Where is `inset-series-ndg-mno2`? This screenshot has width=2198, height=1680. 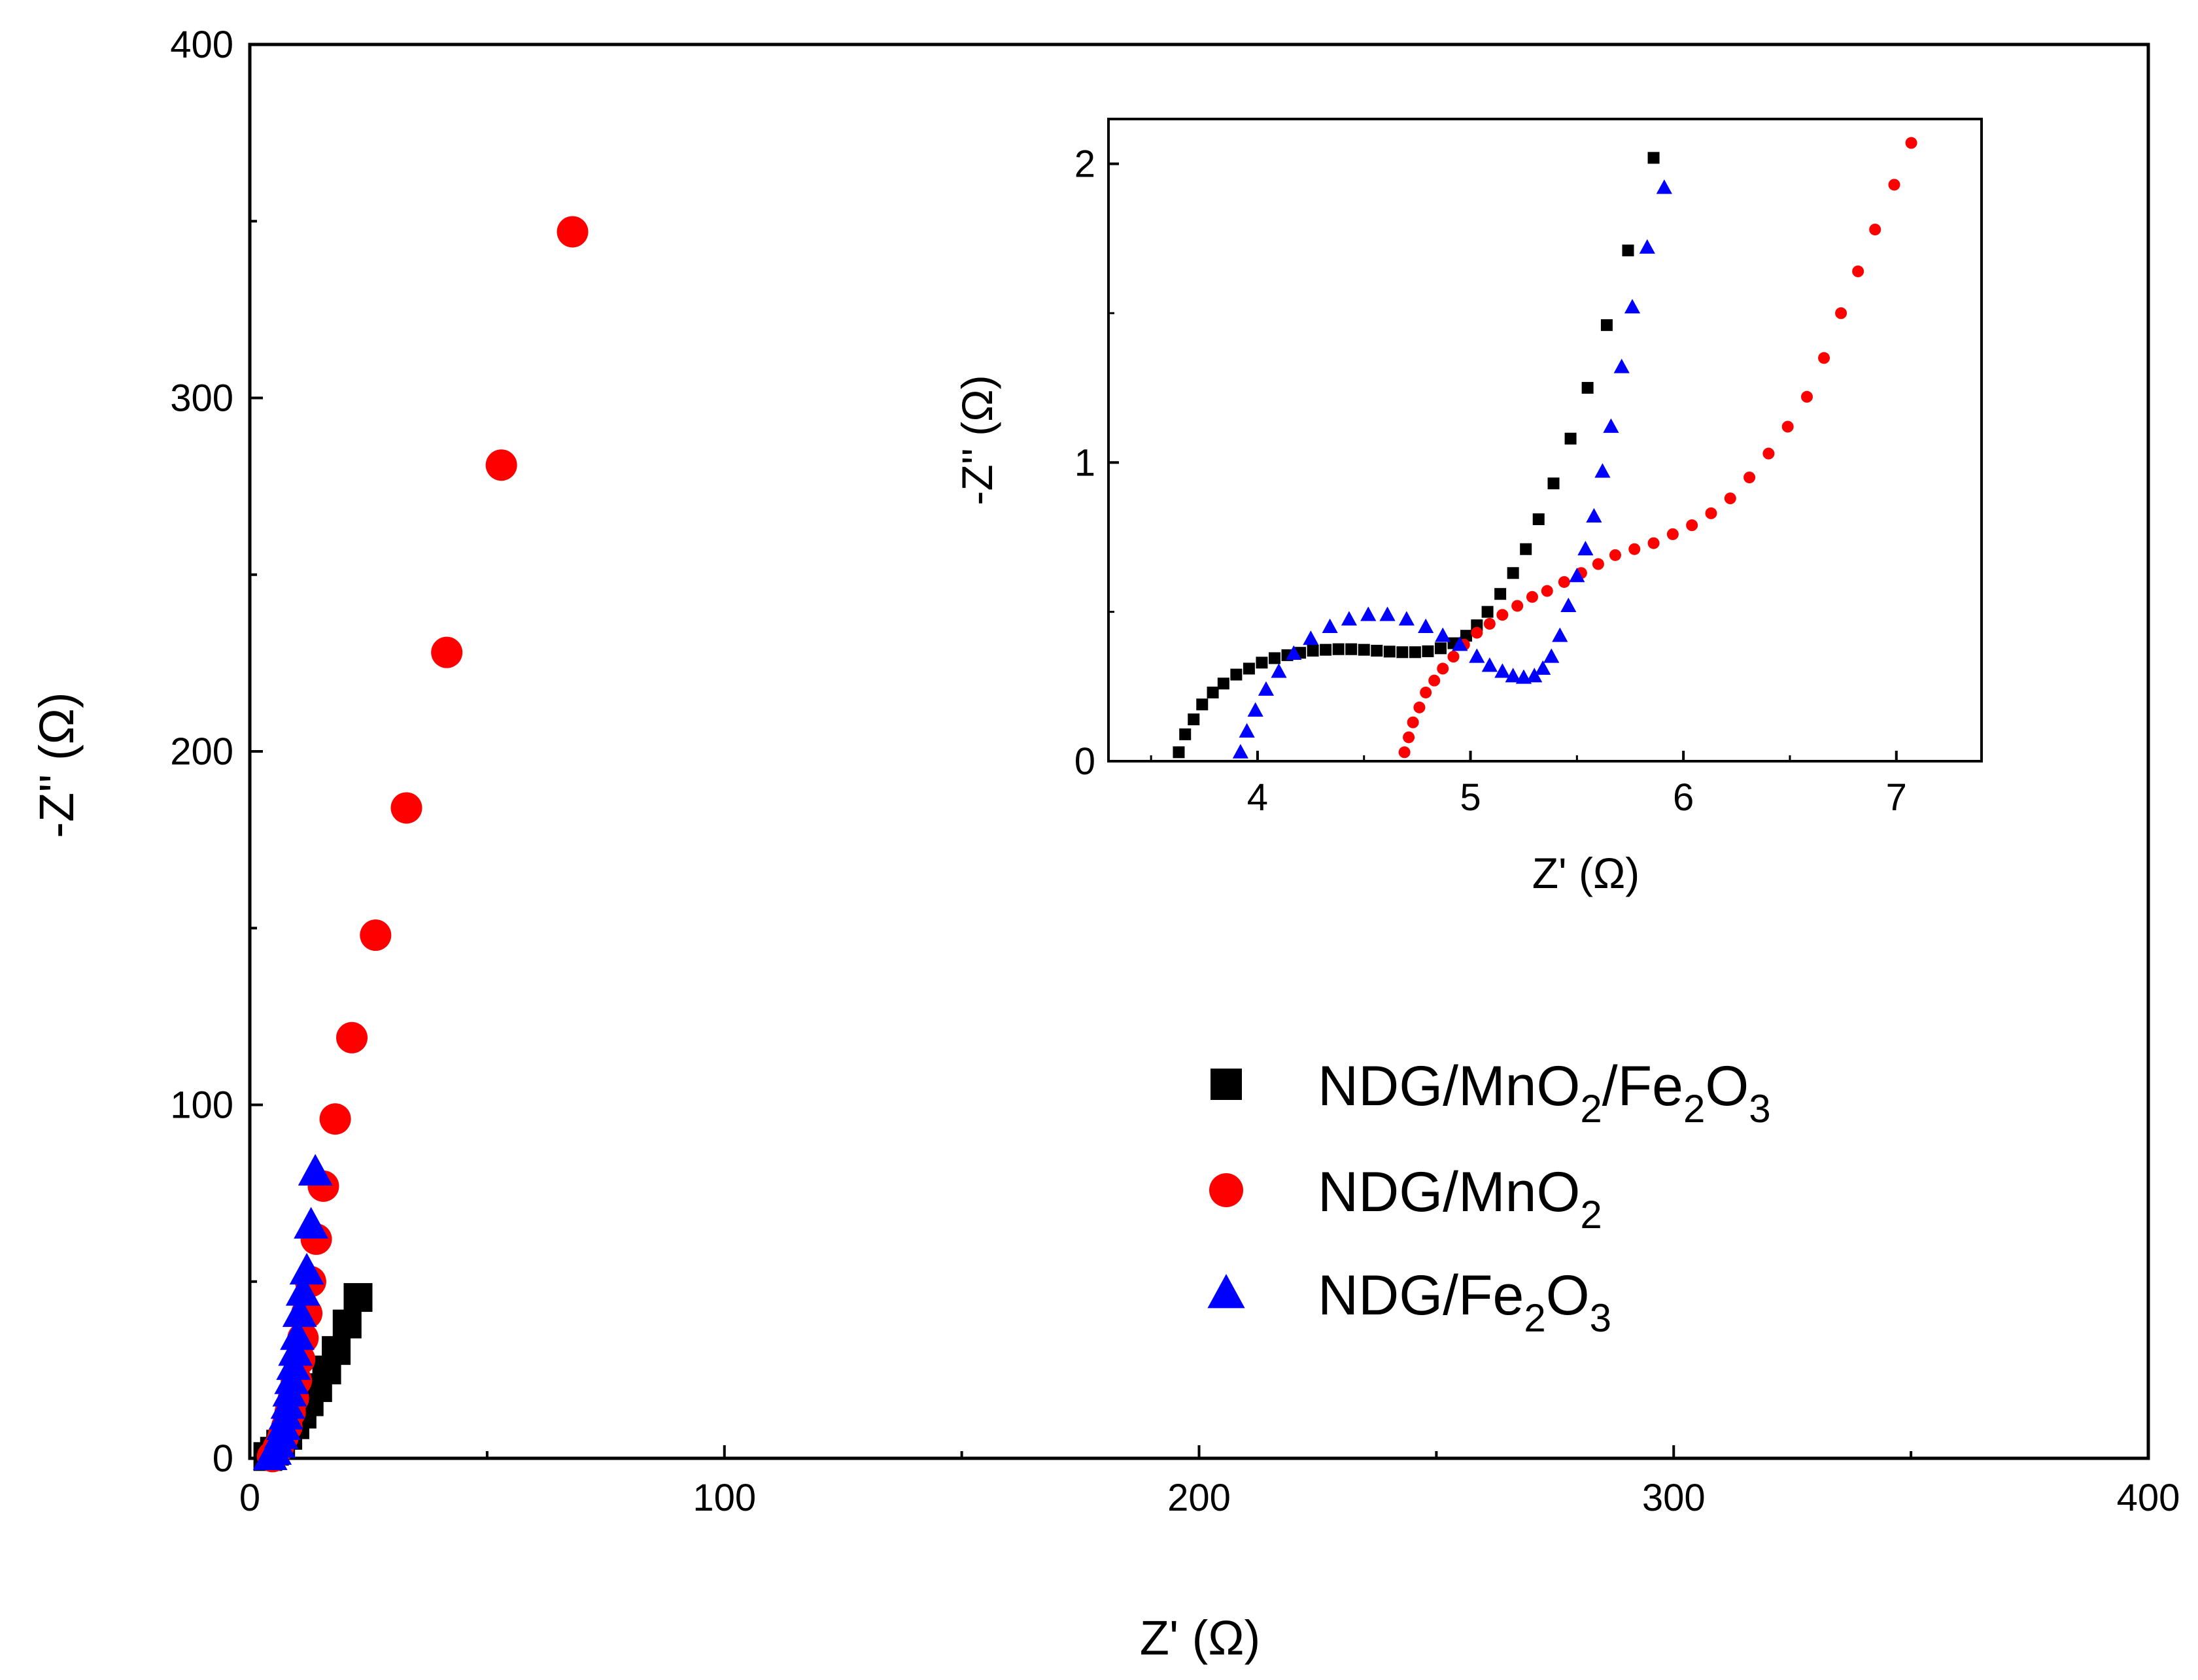 inset-series-ndg-mno2 is located at coordinates (1658, 448).